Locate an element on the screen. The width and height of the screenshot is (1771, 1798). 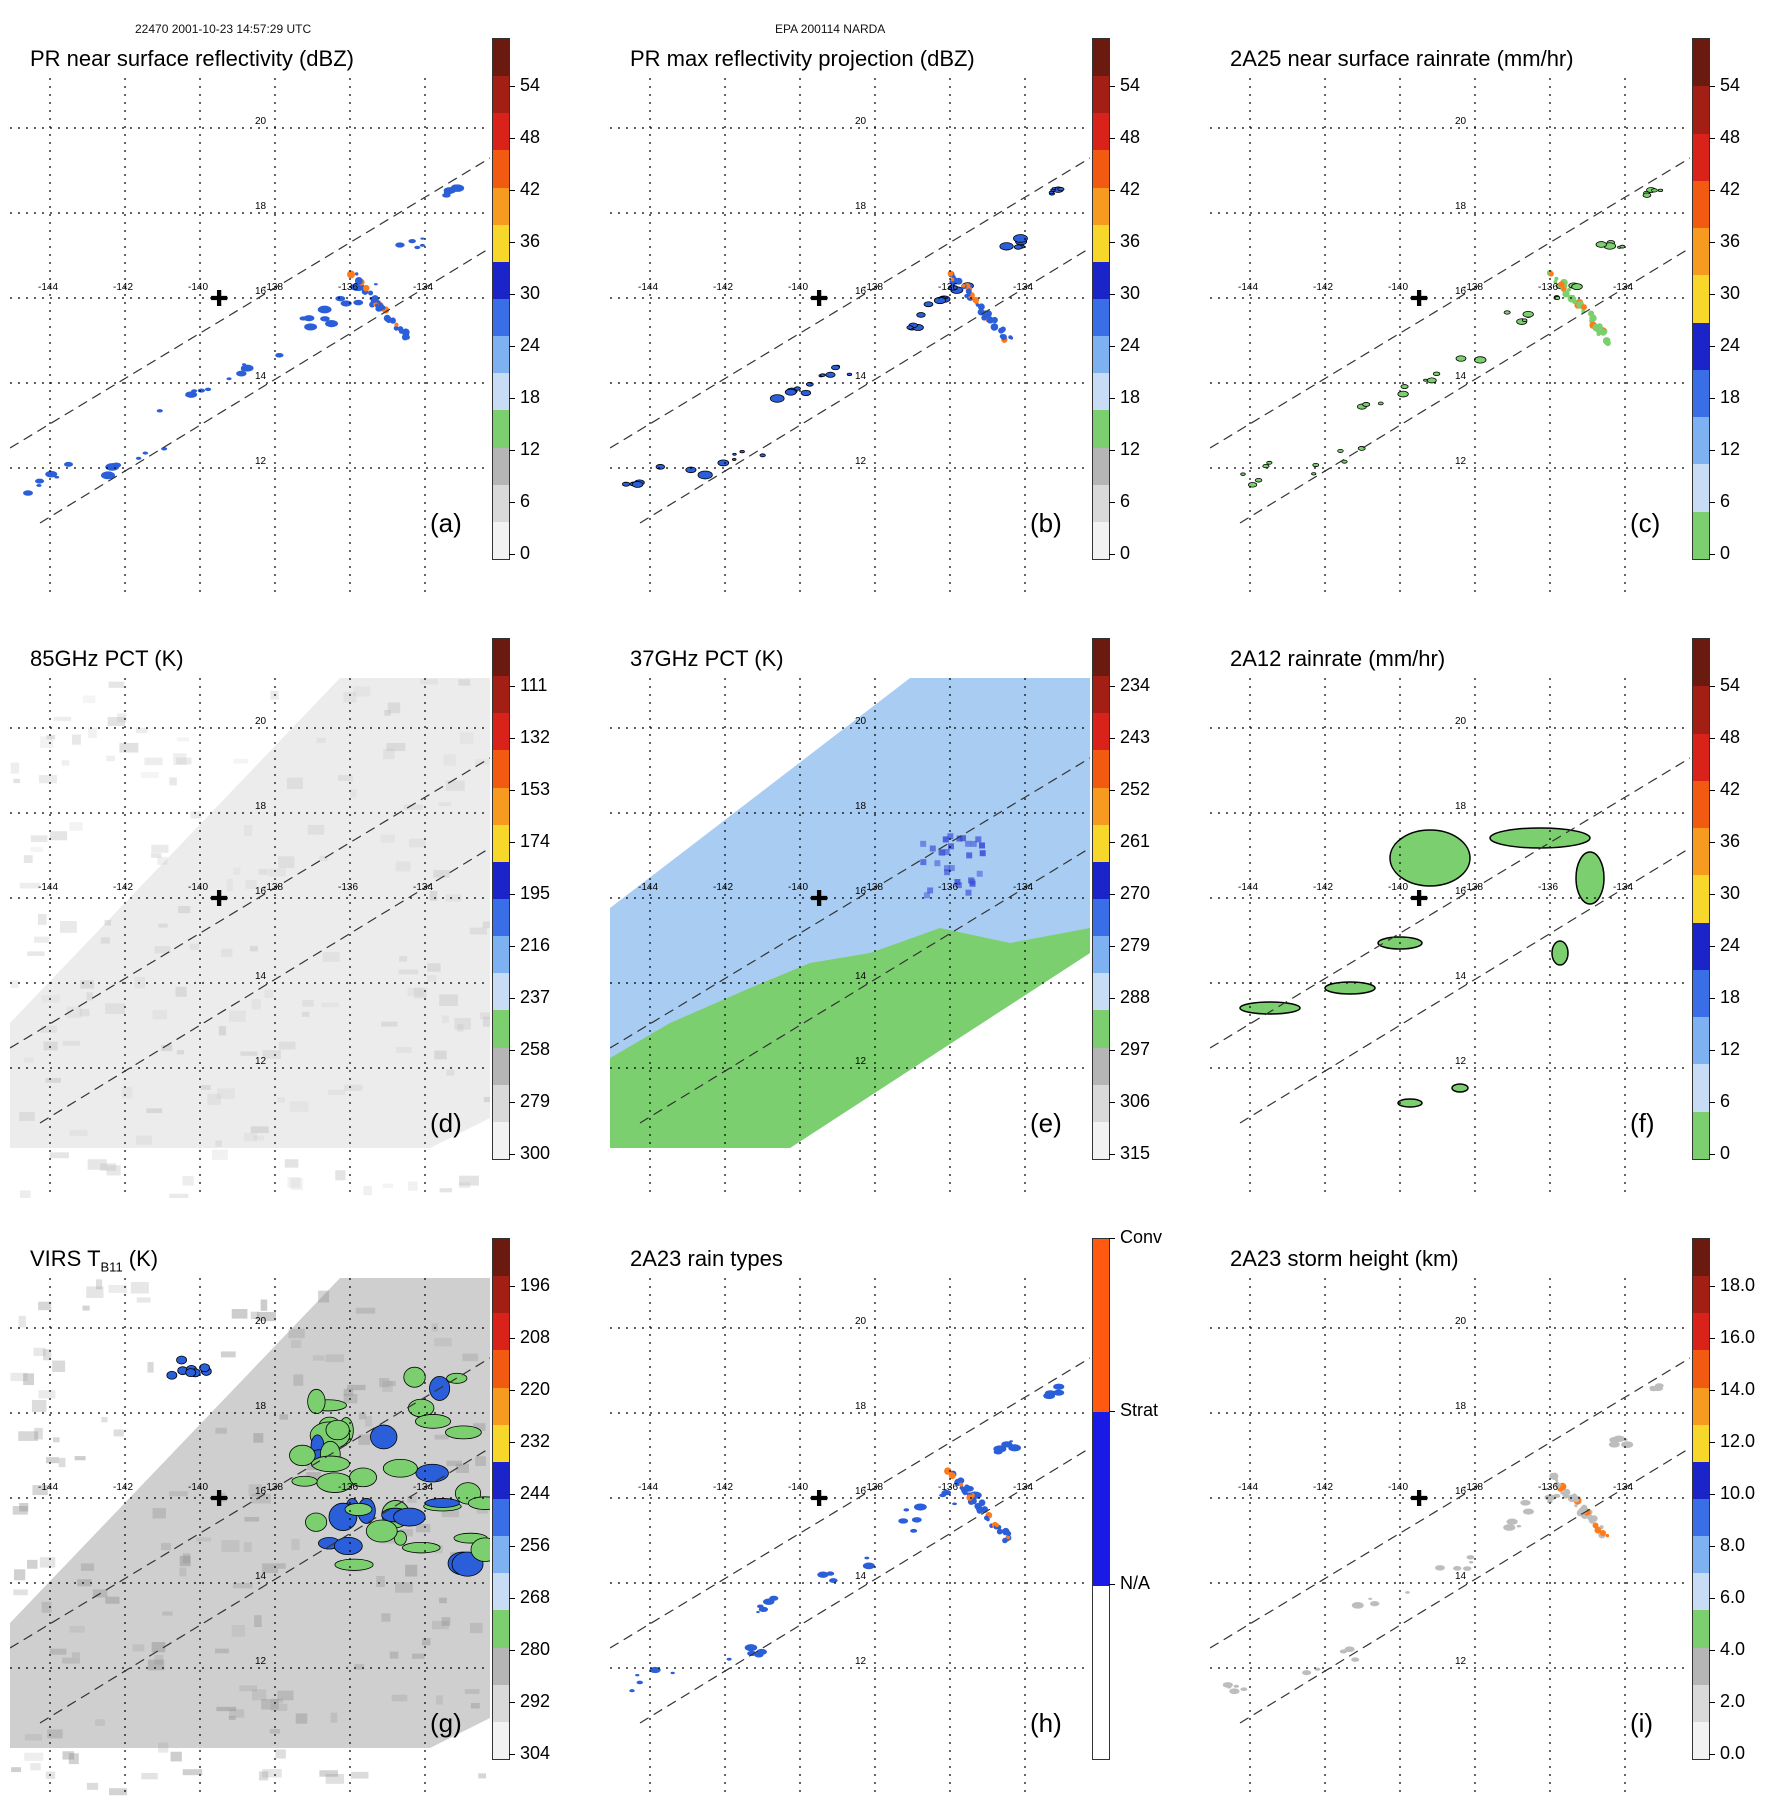
panel-title: 2A12 rainrate (mm/hr) is located at coordinates (1337, 659).